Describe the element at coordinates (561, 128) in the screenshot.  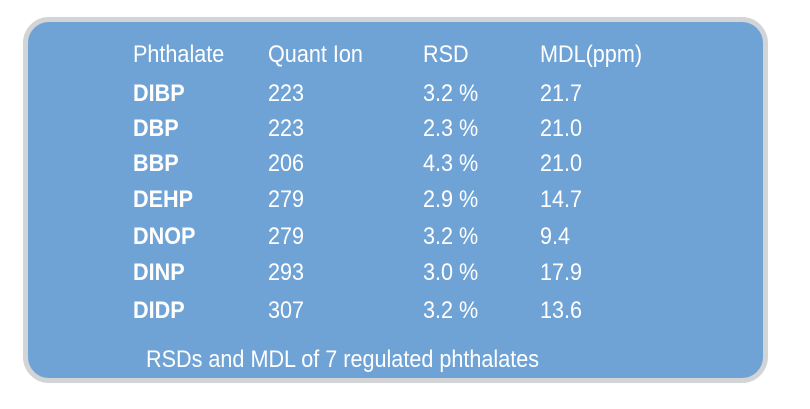
I see `row-dbp-mdl: 21.0` at that location.